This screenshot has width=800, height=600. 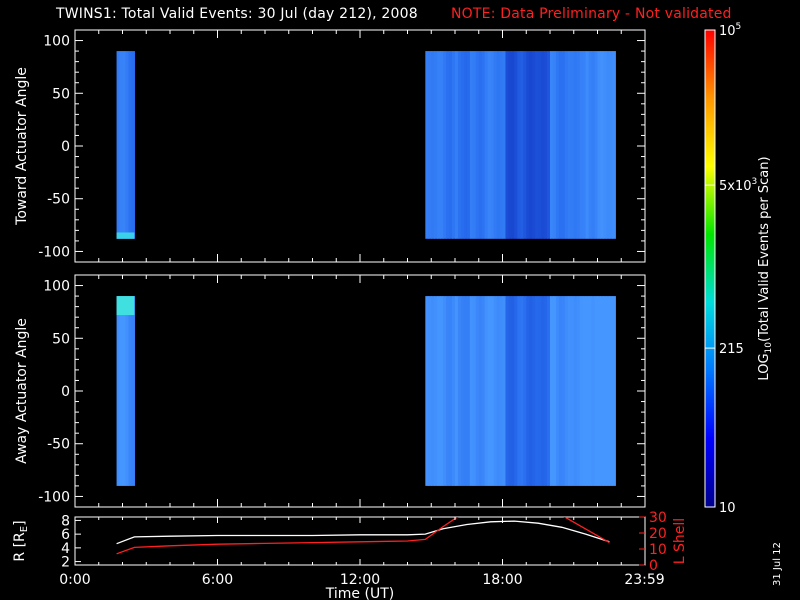 I want to click on x-tick-label: 23:59, so click(x=644, y=580).